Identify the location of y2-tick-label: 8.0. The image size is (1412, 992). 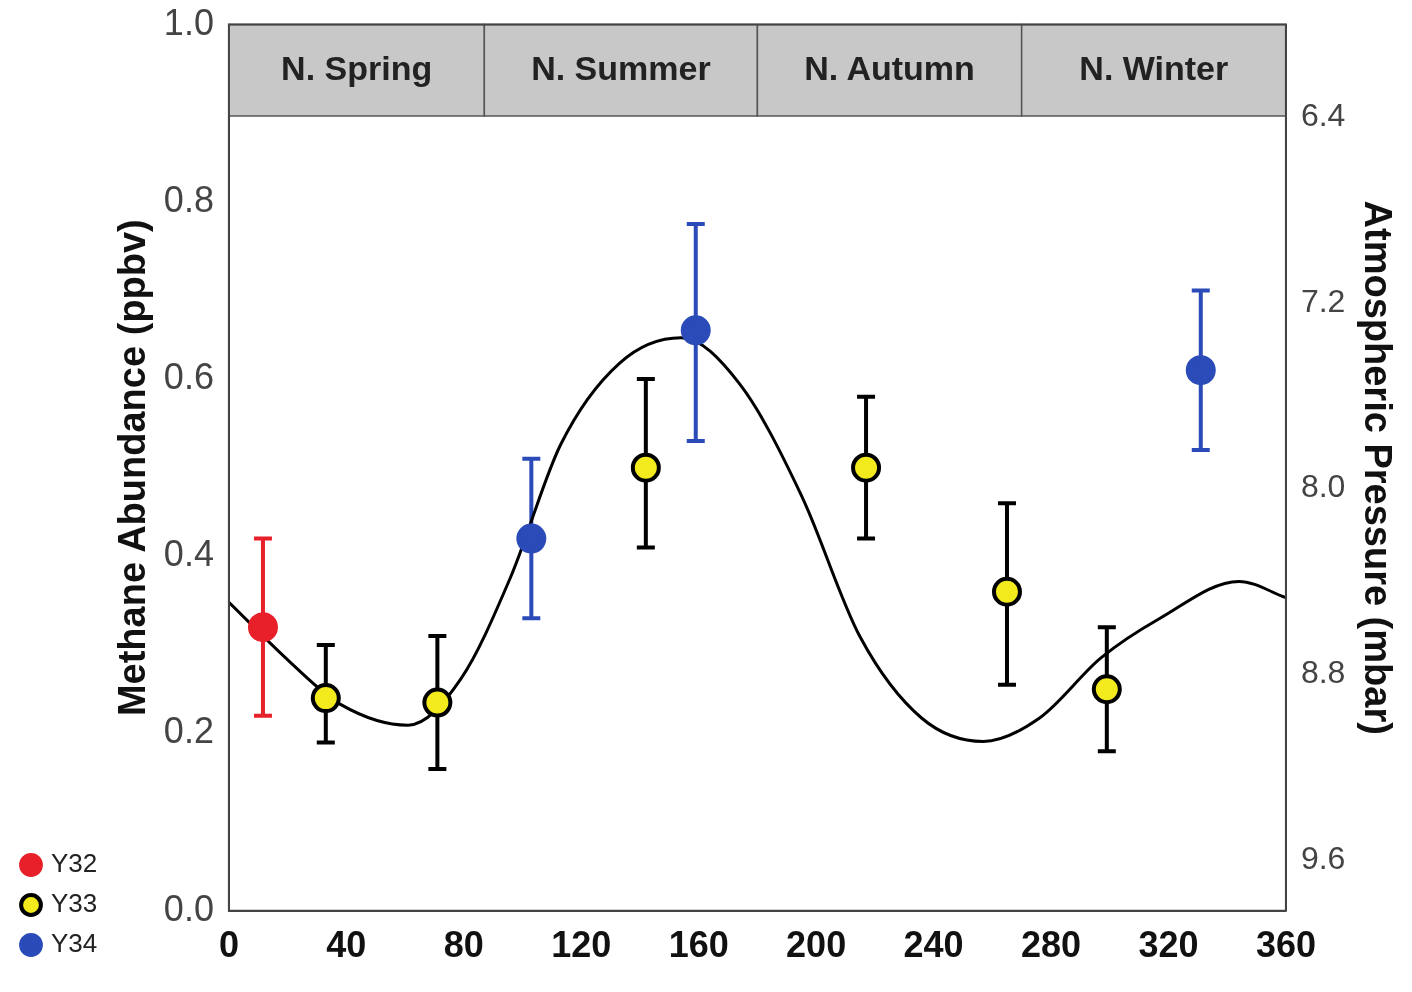
(1323, 486).